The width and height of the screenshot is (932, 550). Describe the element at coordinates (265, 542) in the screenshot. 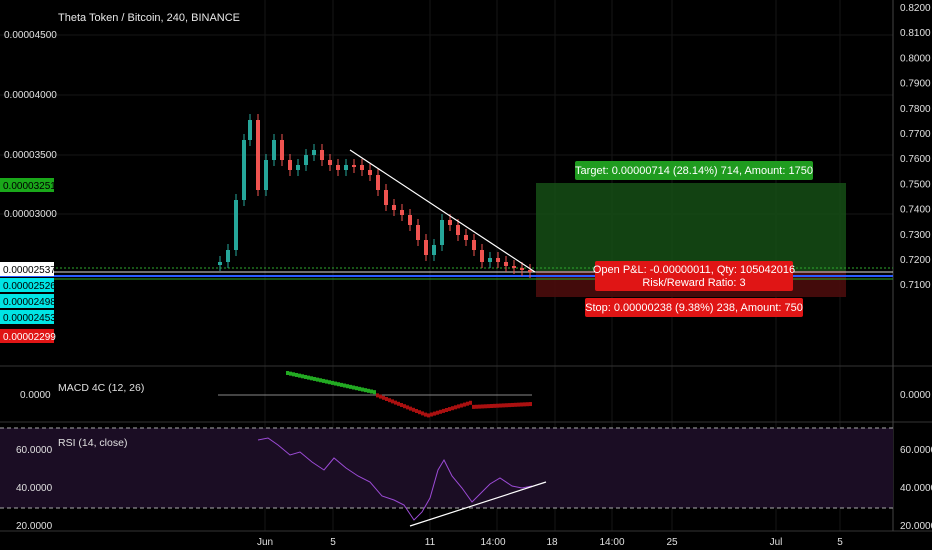

I see `time-axis-label: Jun` at that location.